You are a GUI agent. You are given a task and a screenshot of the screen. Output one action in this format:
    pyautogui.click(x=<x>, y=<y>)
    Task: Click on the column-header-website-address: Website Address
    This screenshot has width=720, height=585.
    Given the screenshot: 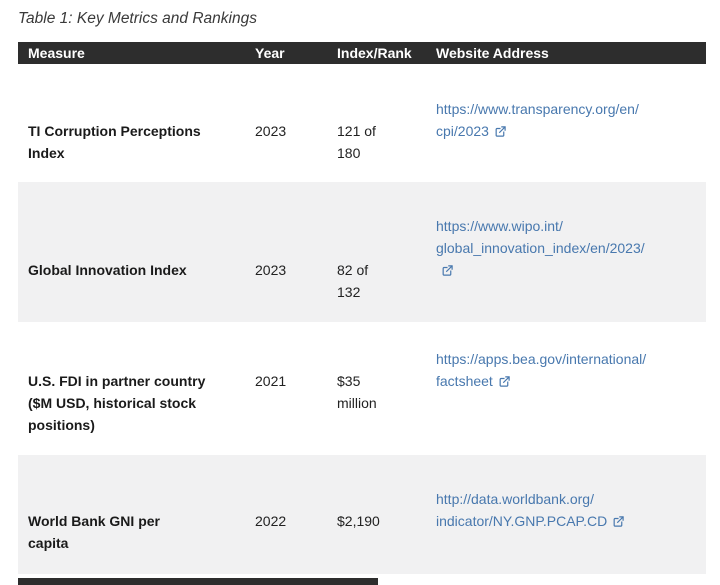 What is the action you would take?
    pyautogui.click(x=566, y=53)
    